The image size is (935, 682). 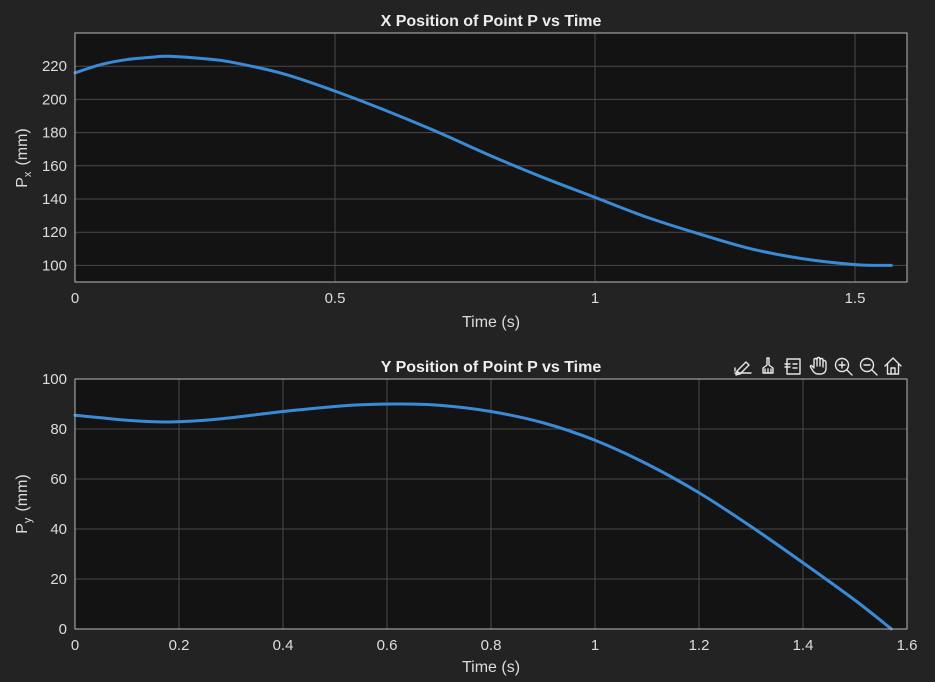 I want to click on x-tick-label: 0.5, so click(x=335, y=298).